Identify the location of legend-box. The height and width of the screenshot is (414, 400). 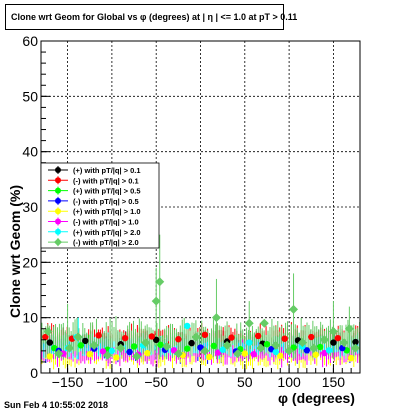
(100, 205).